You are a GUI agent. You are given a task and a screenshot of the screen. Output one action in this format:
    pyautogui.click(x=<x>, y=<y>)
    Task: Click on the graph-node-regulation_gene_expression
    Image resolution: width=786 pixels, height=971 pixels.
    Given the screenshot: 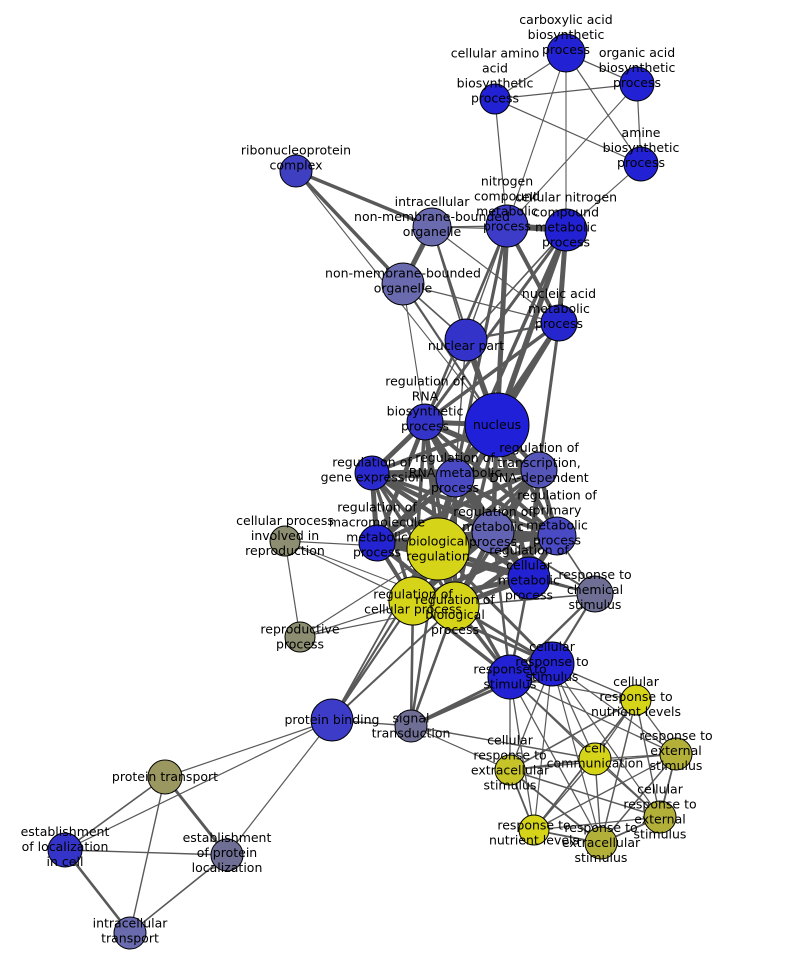 What is the action you would take?
    pyautogui.click(x=372, y=473)
    